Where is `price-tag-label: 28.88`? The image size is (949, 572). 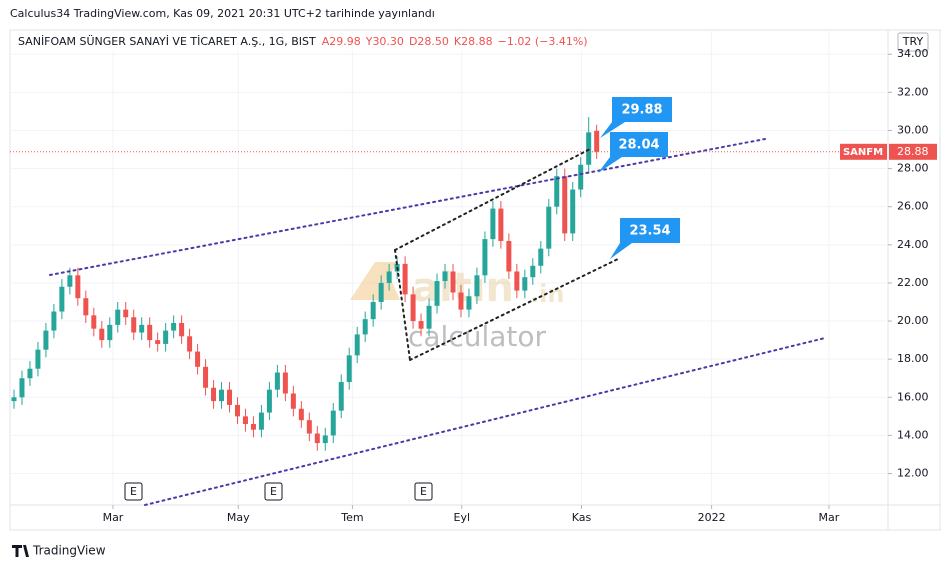 price-tag-label: 28.88 is located at coordinates (913, 151).